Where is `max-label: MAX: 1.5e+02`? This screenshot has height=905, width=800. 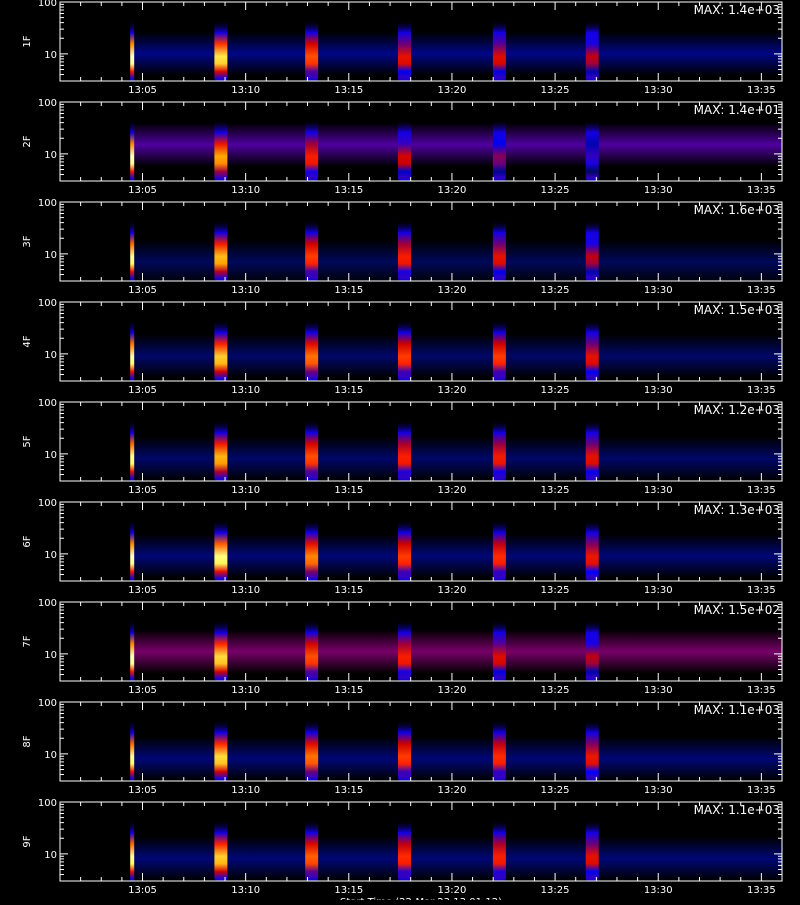 max-label: MAX: 1.5e+02 is located at coordinates (737, 610).